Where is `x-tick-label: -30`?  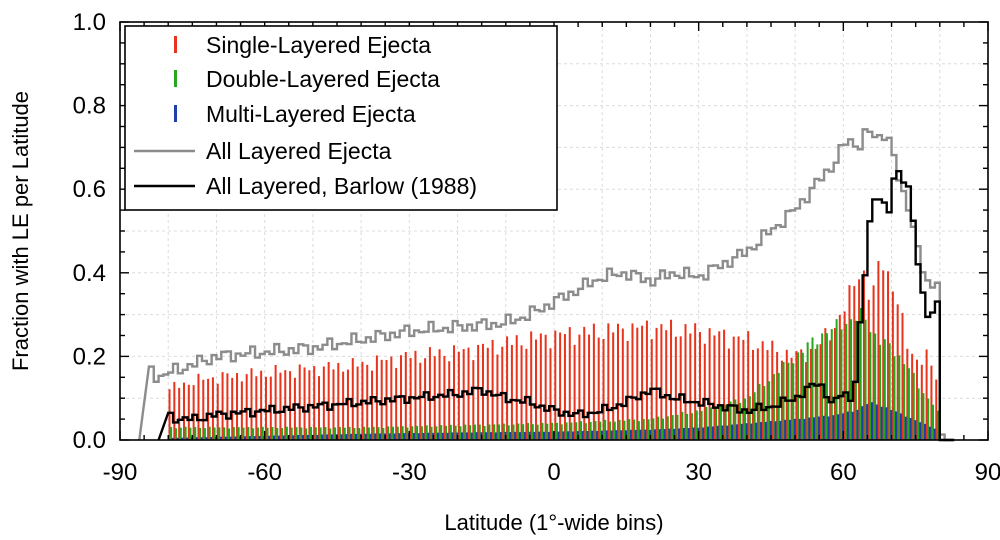
x-tick-label: -30 is located at coordinates (409, 472).